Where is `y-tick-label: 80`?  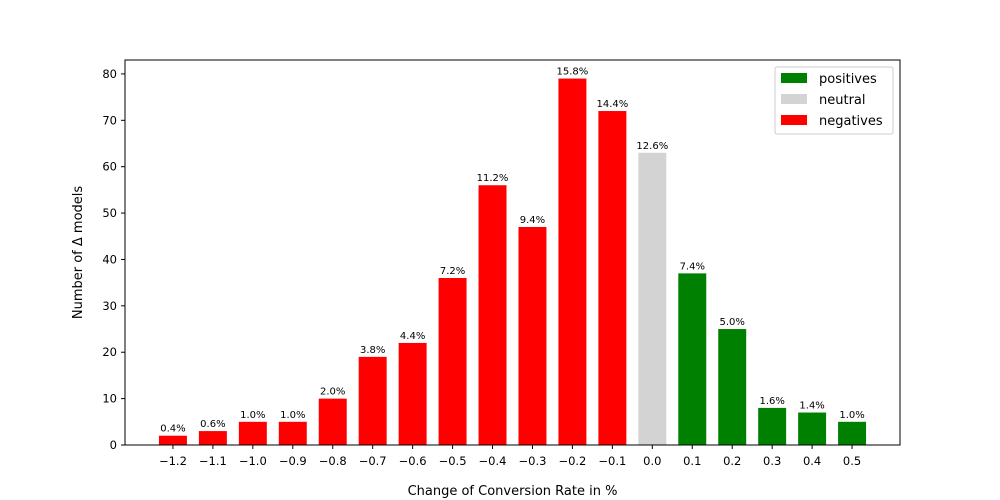
y-tick-label: 80 is located at coordinates (109, 74).